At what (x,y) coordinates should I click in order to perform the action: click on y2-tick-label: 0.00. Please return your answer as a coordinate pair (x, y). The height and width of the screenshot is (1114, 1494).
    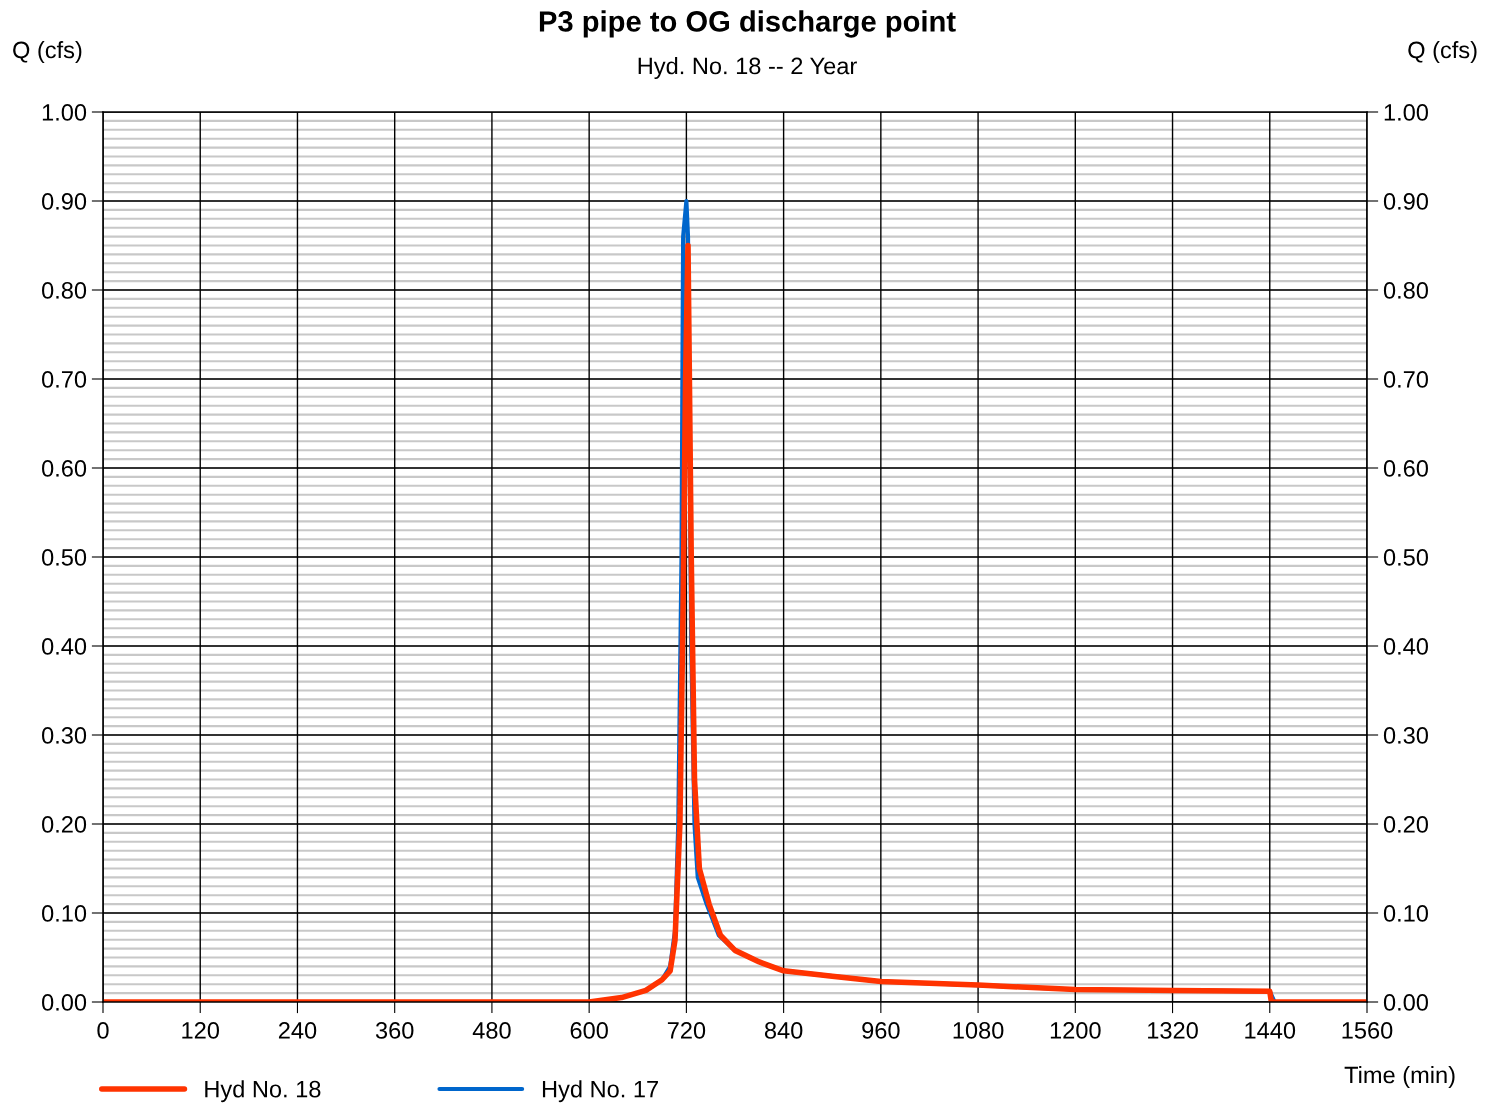
    Looking at the image, I should click on (1405, 1002).